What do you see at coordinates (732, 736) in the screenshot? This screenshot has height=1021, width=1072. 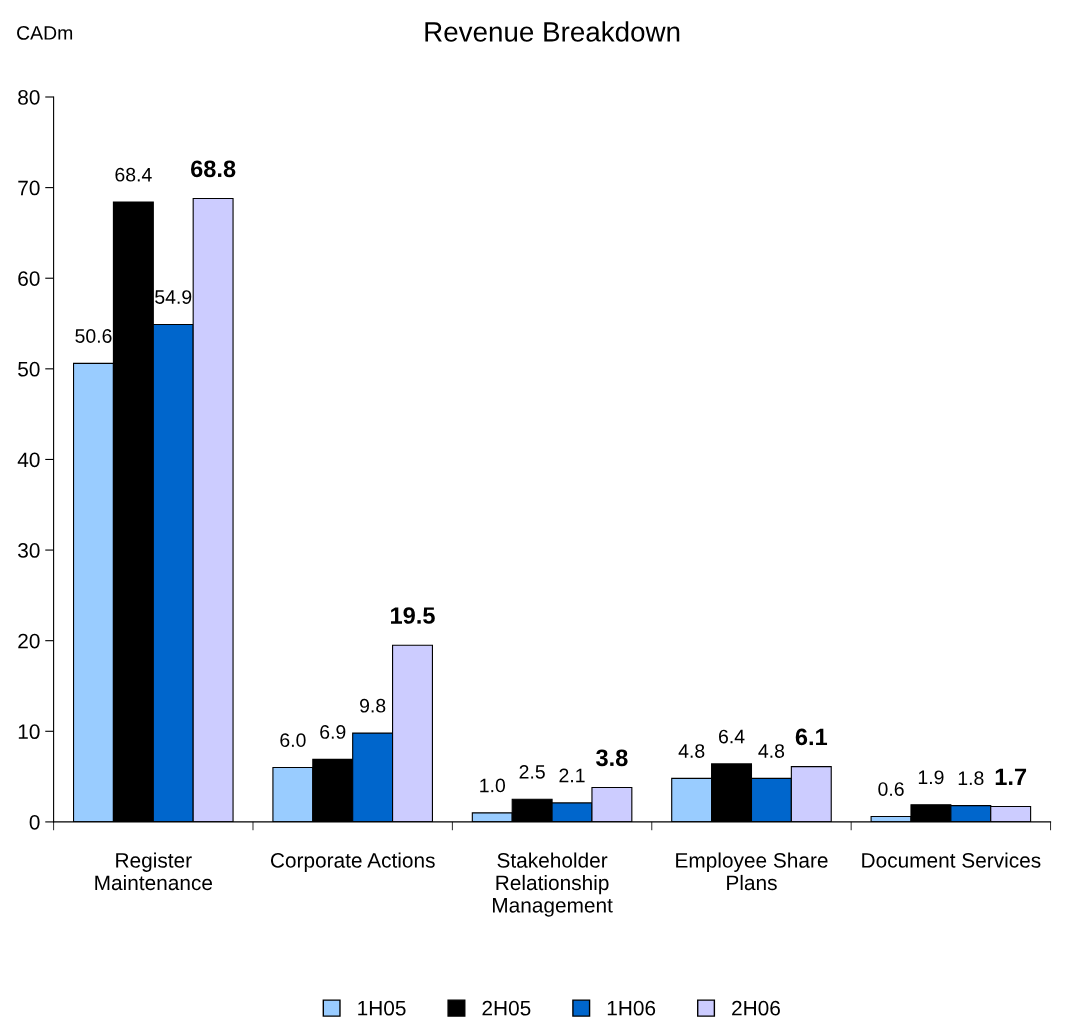 I see `data-label: 6.4` at bounding box center [732, 736].